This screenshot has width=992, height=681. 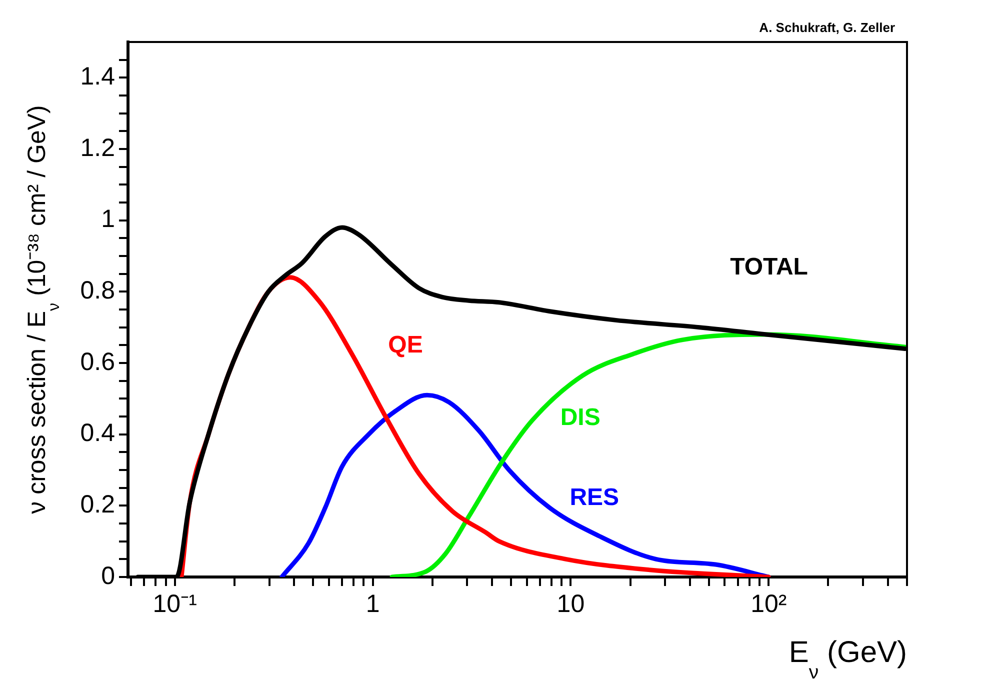 I want to click on y-tick-label: 0.8, so click(x=97, y=290).